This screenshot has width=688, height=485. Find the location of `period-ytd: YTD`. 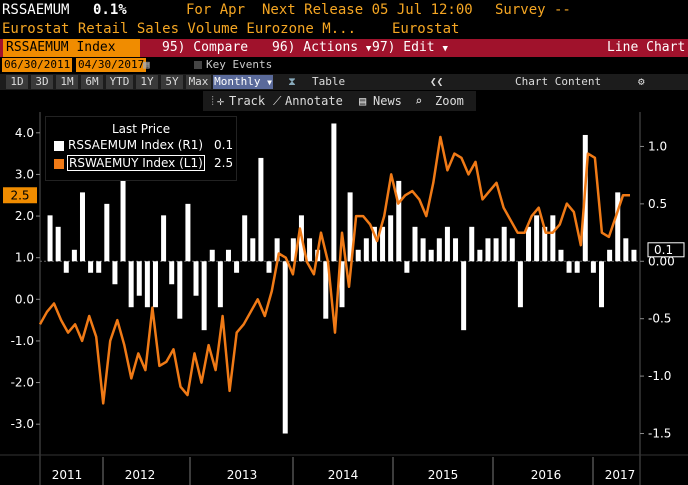

period-ytd: YTD is located at coordinates (119, 82).